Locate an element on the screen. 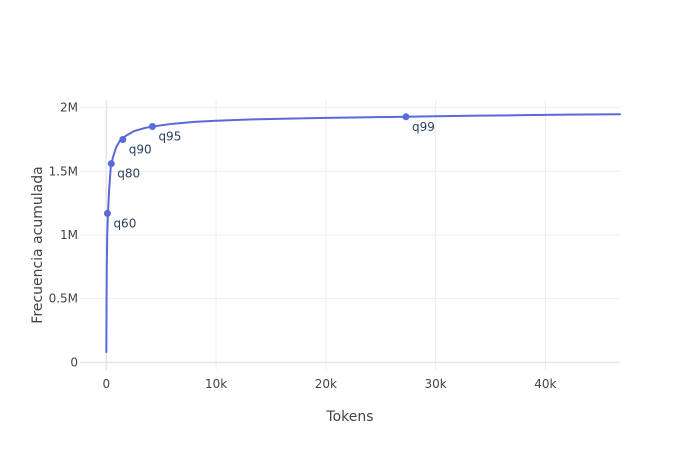 The image size is (700, 450). marker-q99 is located at coordinates (406, 117).